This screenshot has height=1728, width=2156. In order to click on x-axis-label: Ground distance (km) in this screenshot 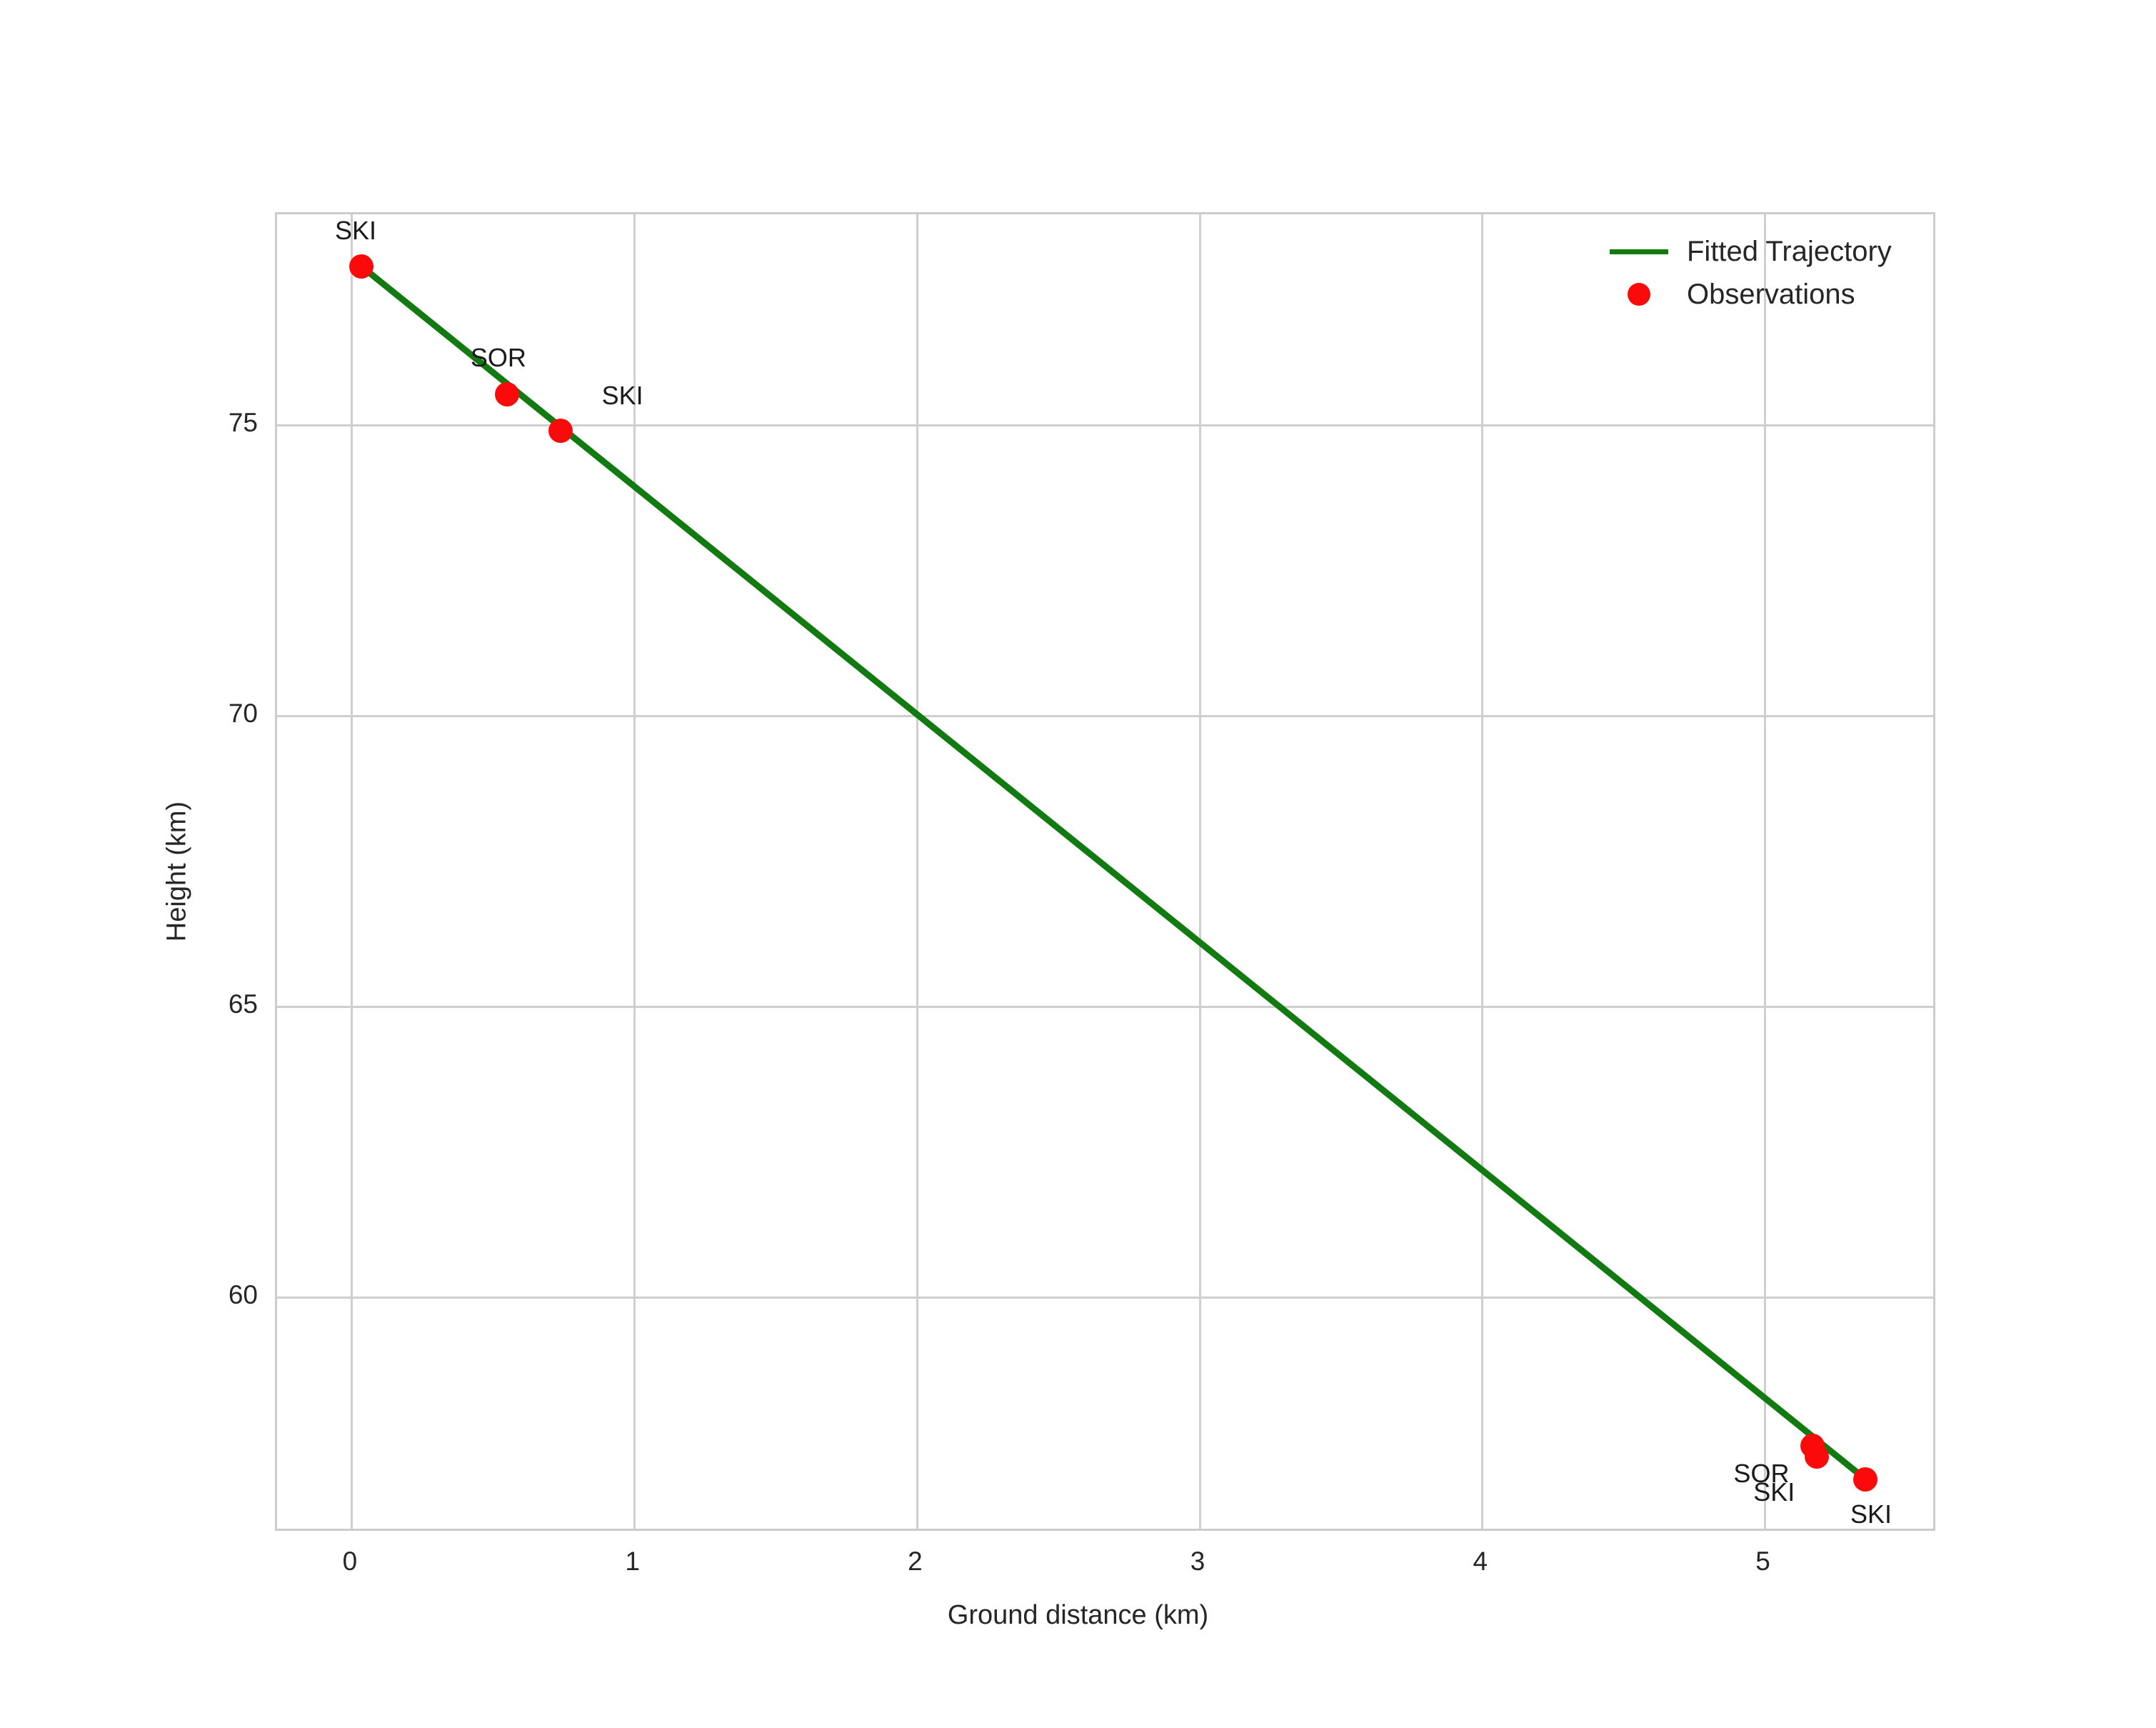, I will do `click(1078, 1615)`.